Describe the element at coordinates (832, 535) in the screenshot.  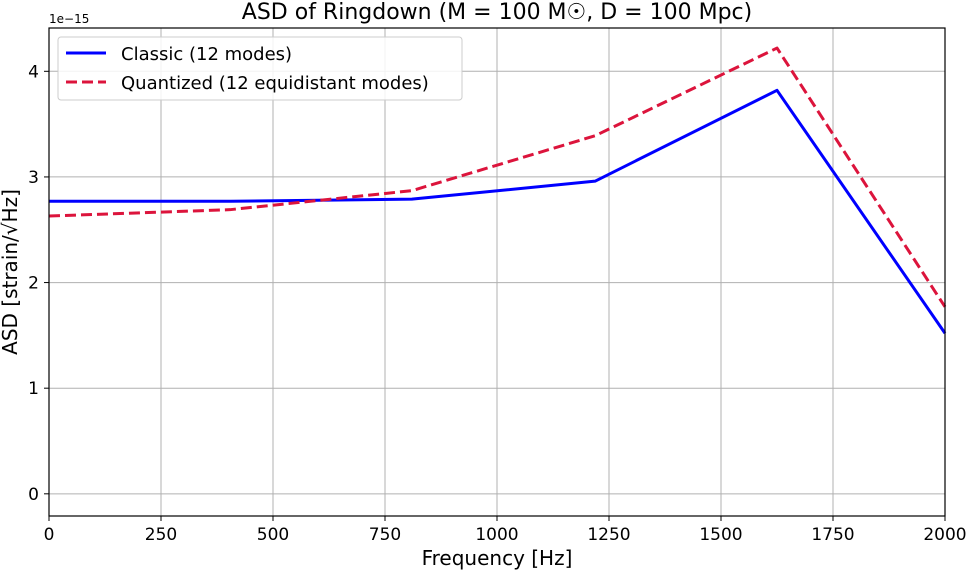
I see `x-tick-label: 1750` at that location.